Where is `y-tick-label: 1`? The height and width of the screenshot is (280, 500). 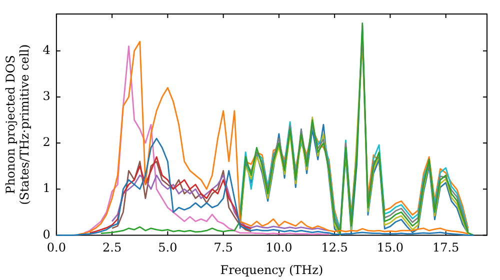 y-tick-label: 1 is located at coordinates (46, 188).